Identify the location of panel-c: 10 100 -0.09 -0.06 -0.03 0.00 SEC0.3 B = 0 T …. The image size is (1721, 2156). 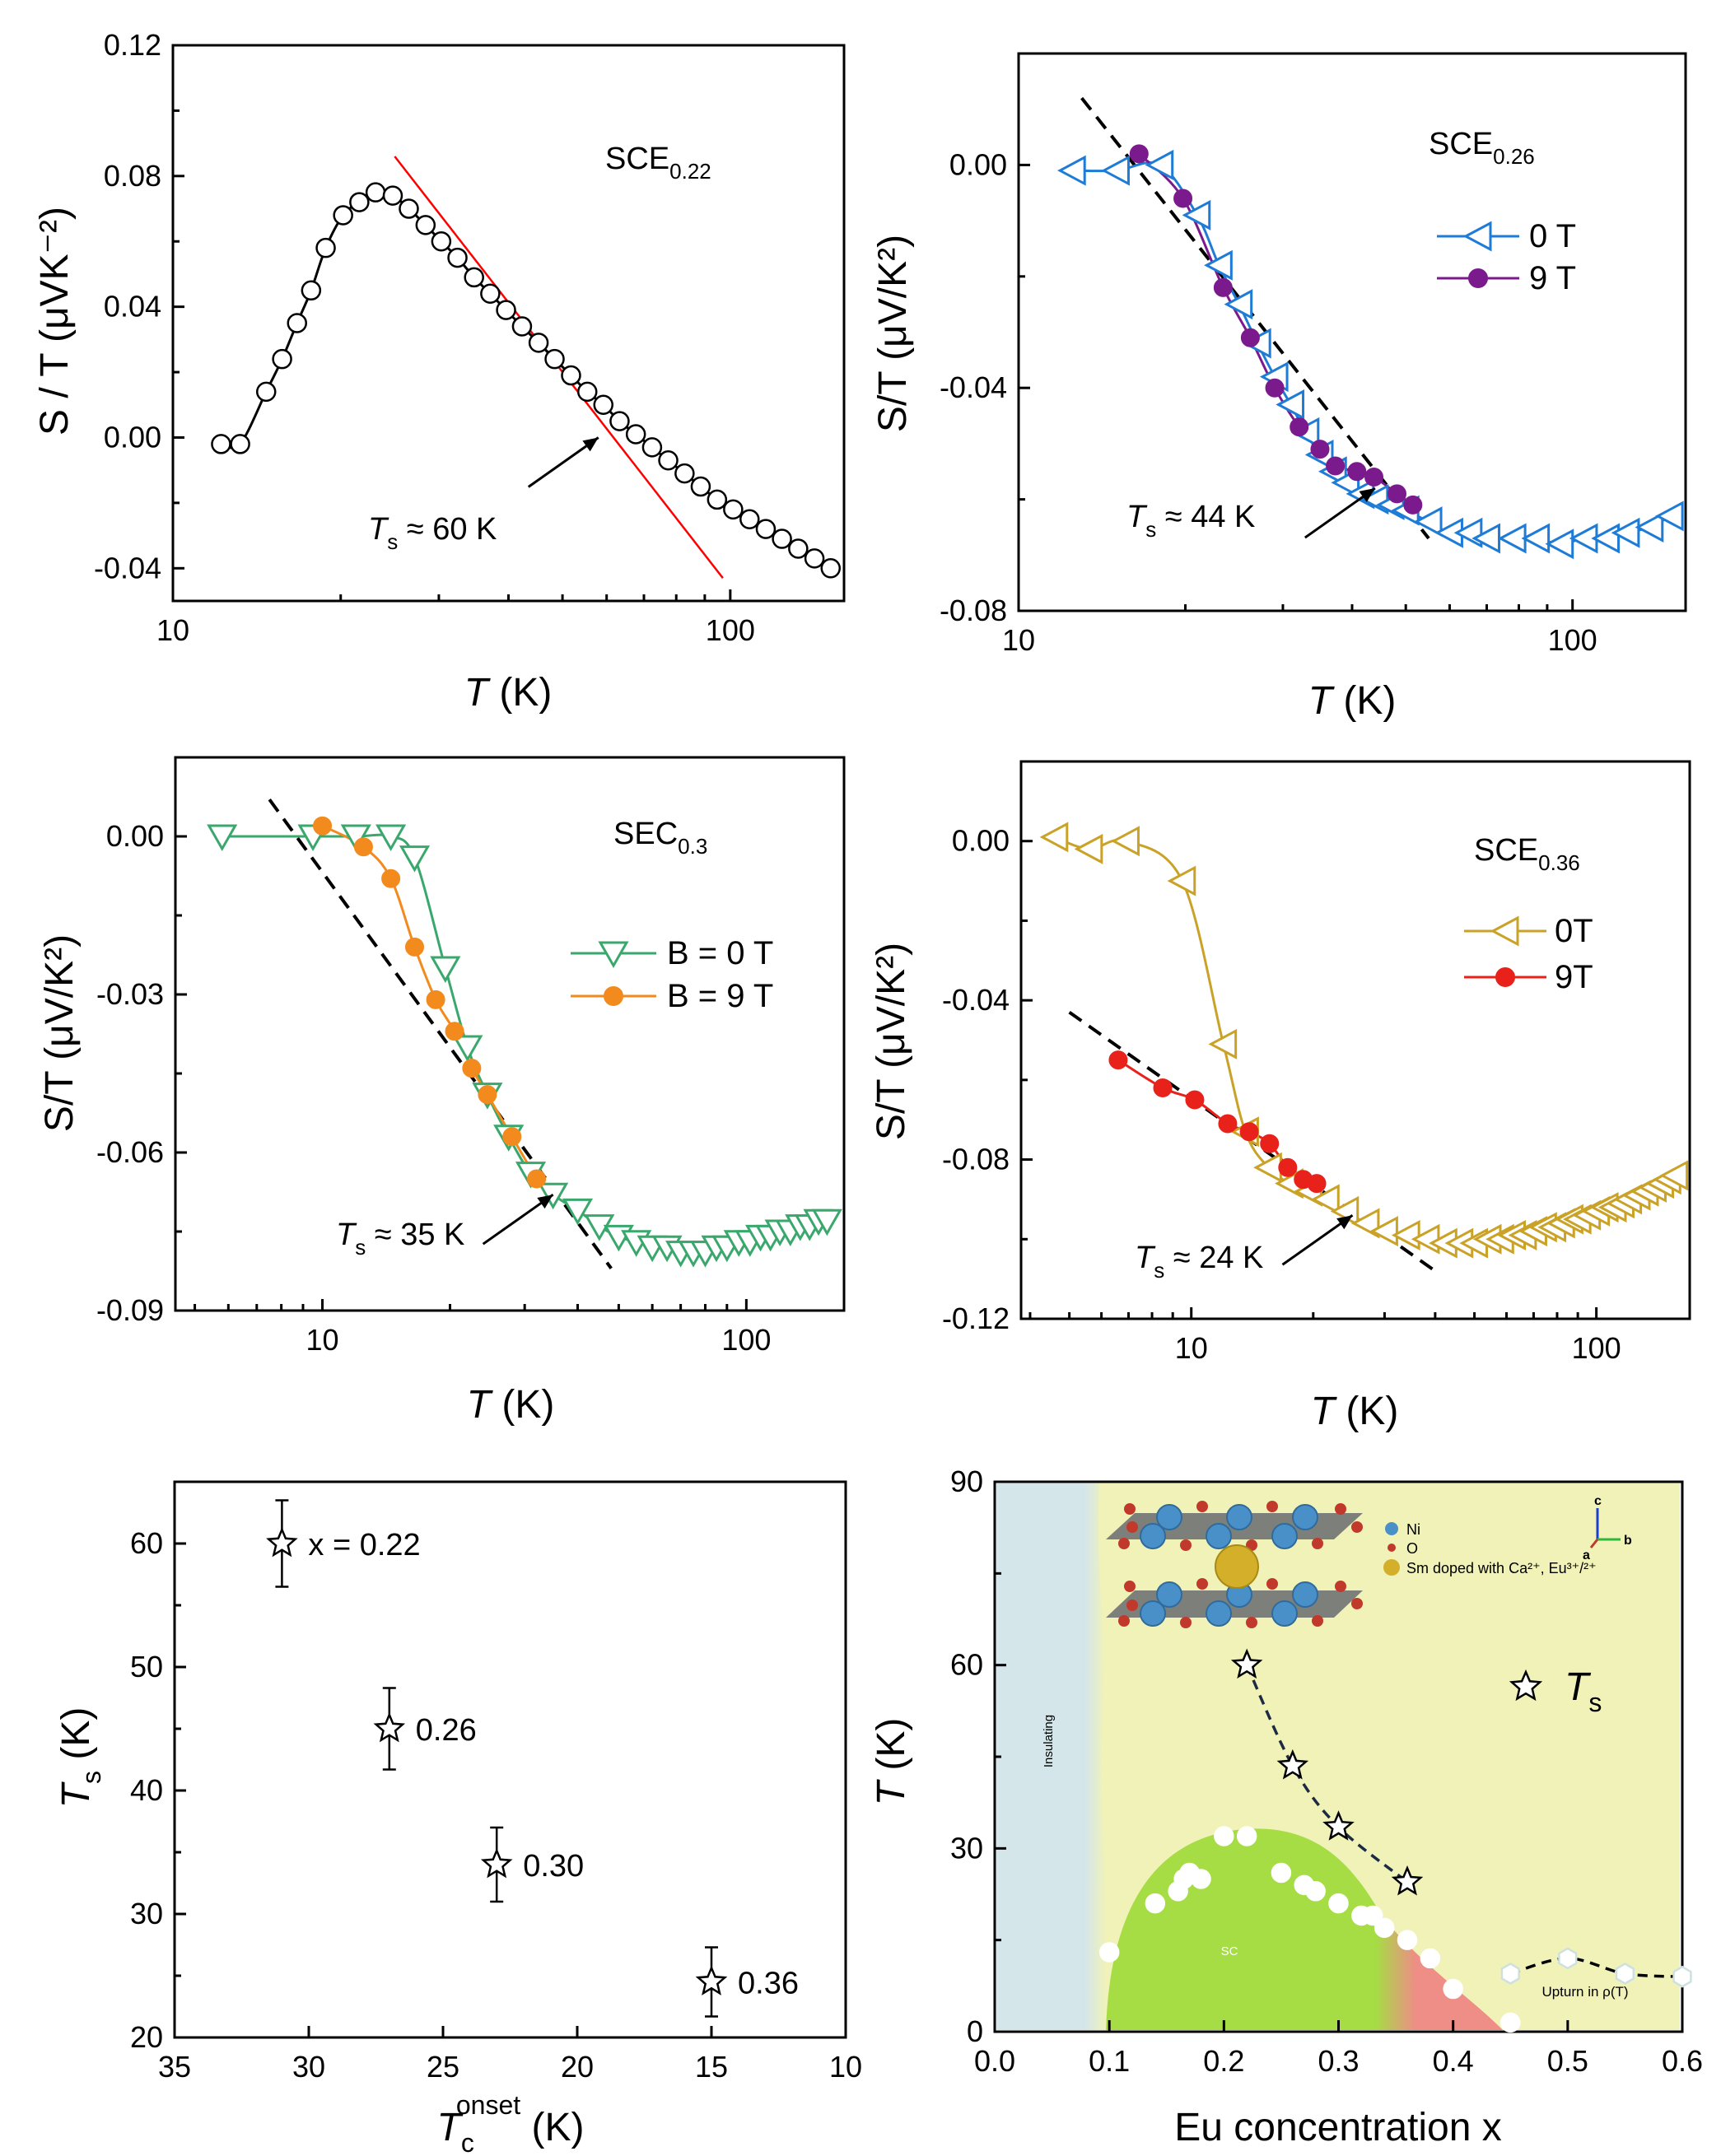
(442, 1091).